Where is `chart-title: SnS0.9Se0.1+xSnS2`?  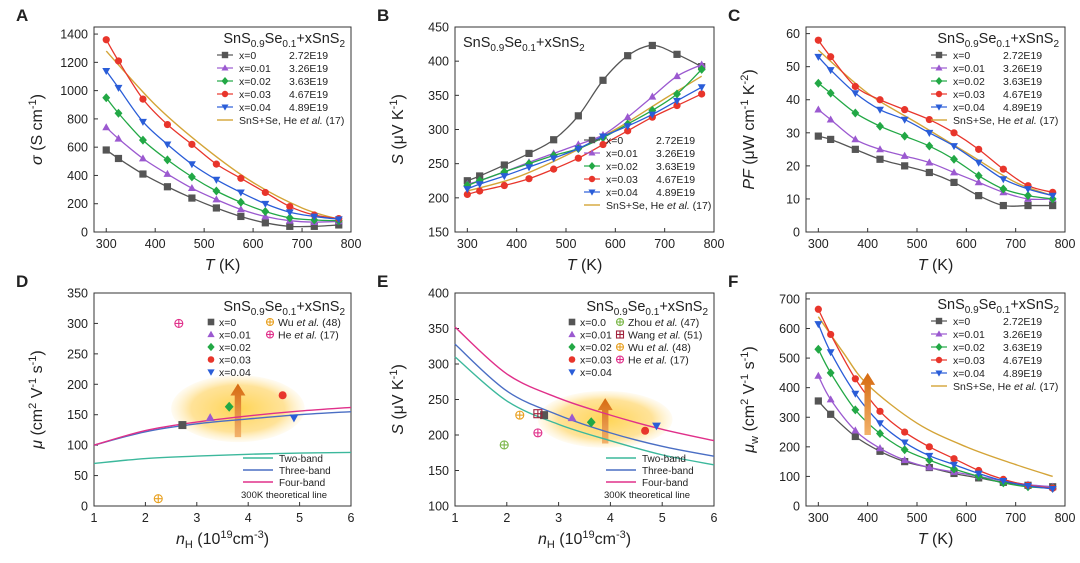
chart-title: SnS0.9Se0.1+xSnS2 is located at coordinates (524, 44).